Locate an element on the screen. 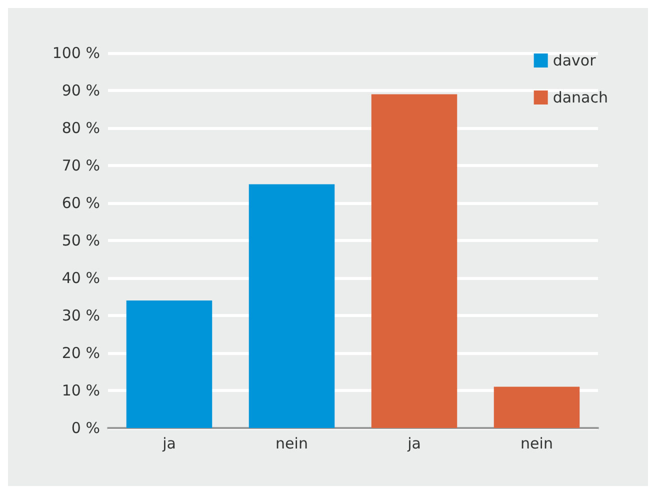  y-tick-label: 10 % is located at coordinates (81, 391).